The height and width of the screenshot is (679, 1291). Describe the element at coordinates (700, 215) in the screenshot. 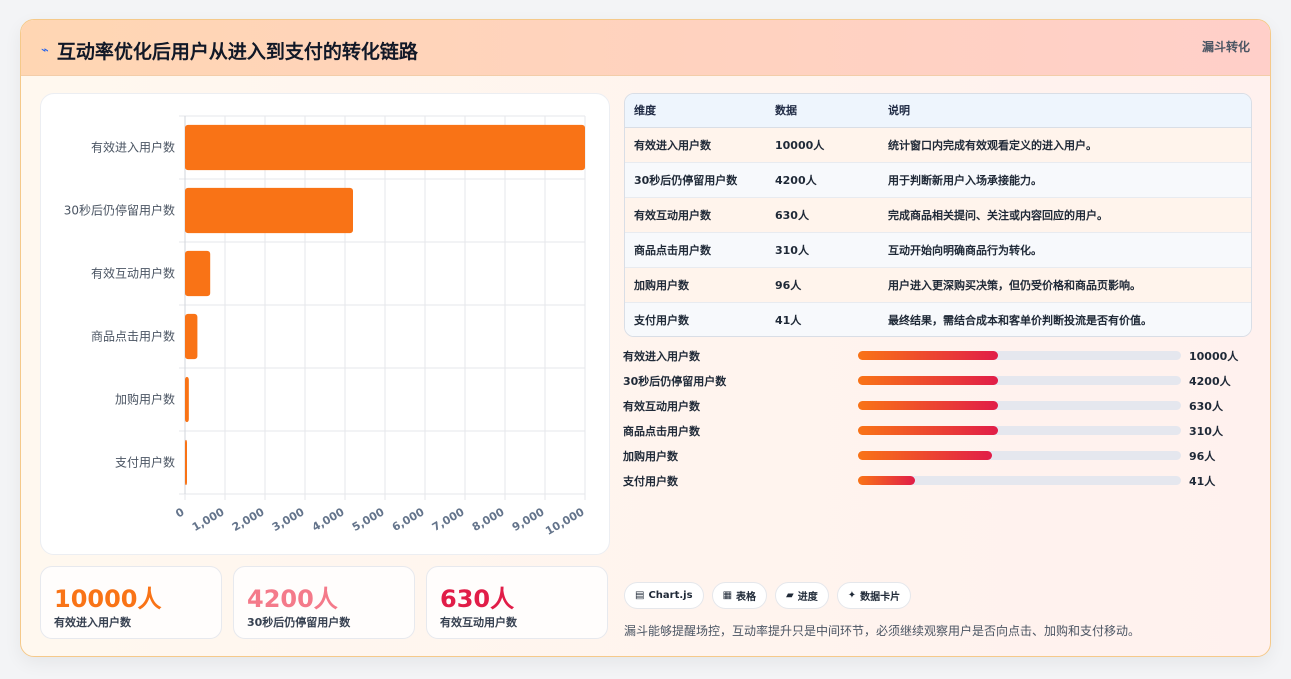

I see `table-cell: 有效互动用户数` at that location.